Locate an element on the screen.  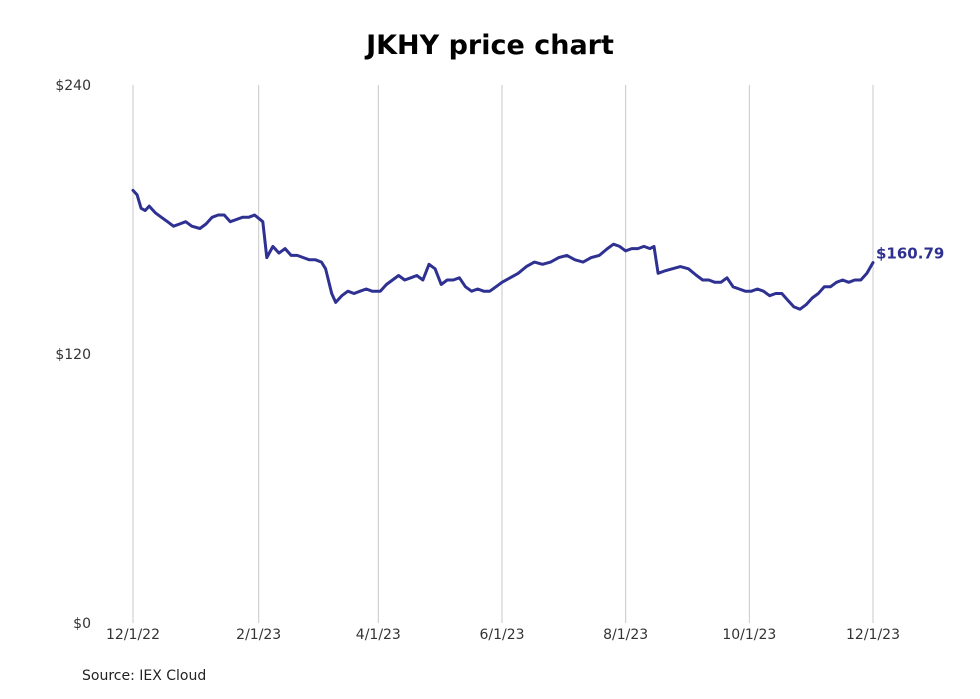
price-line is located at coordinates (503, 249).